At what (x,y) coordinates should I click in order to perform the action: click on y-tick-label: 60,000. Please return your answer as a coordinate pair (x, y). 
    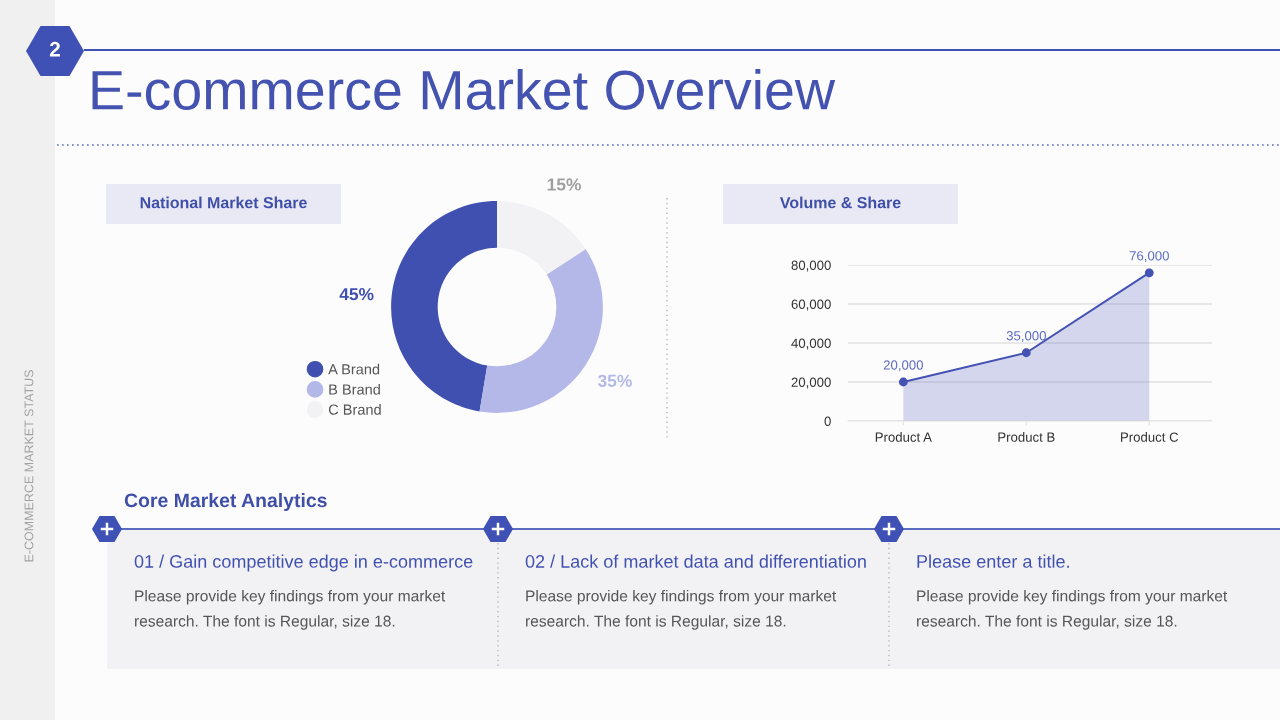
    Looking at the image, I should click on (811, 305).